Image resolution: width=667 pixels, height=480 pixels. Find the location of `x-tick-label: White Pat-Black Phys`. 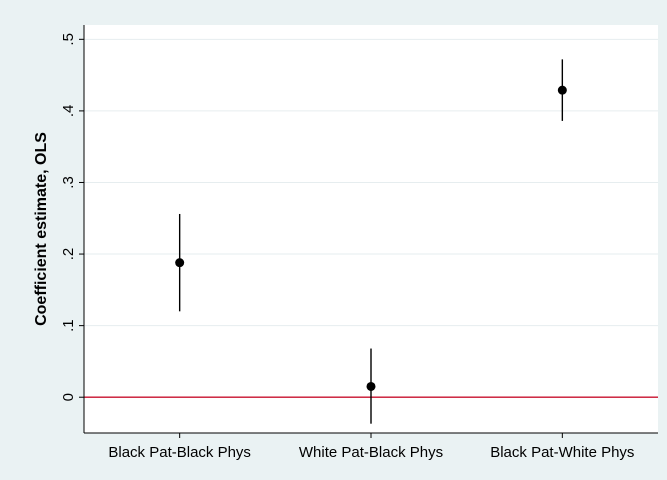

x-tick-label: White Pat-Black Phys is located at coordinates (371, 452).